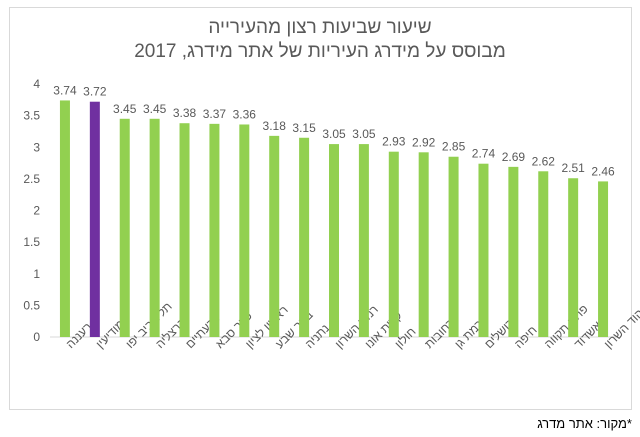 This screenshot has width=640, height=437. What do you see at coordinates (320, 27) in the screenshot?
I see `chart-title: שיעור שביעות רצון מהעירייה` at bounding box center [320, 27].